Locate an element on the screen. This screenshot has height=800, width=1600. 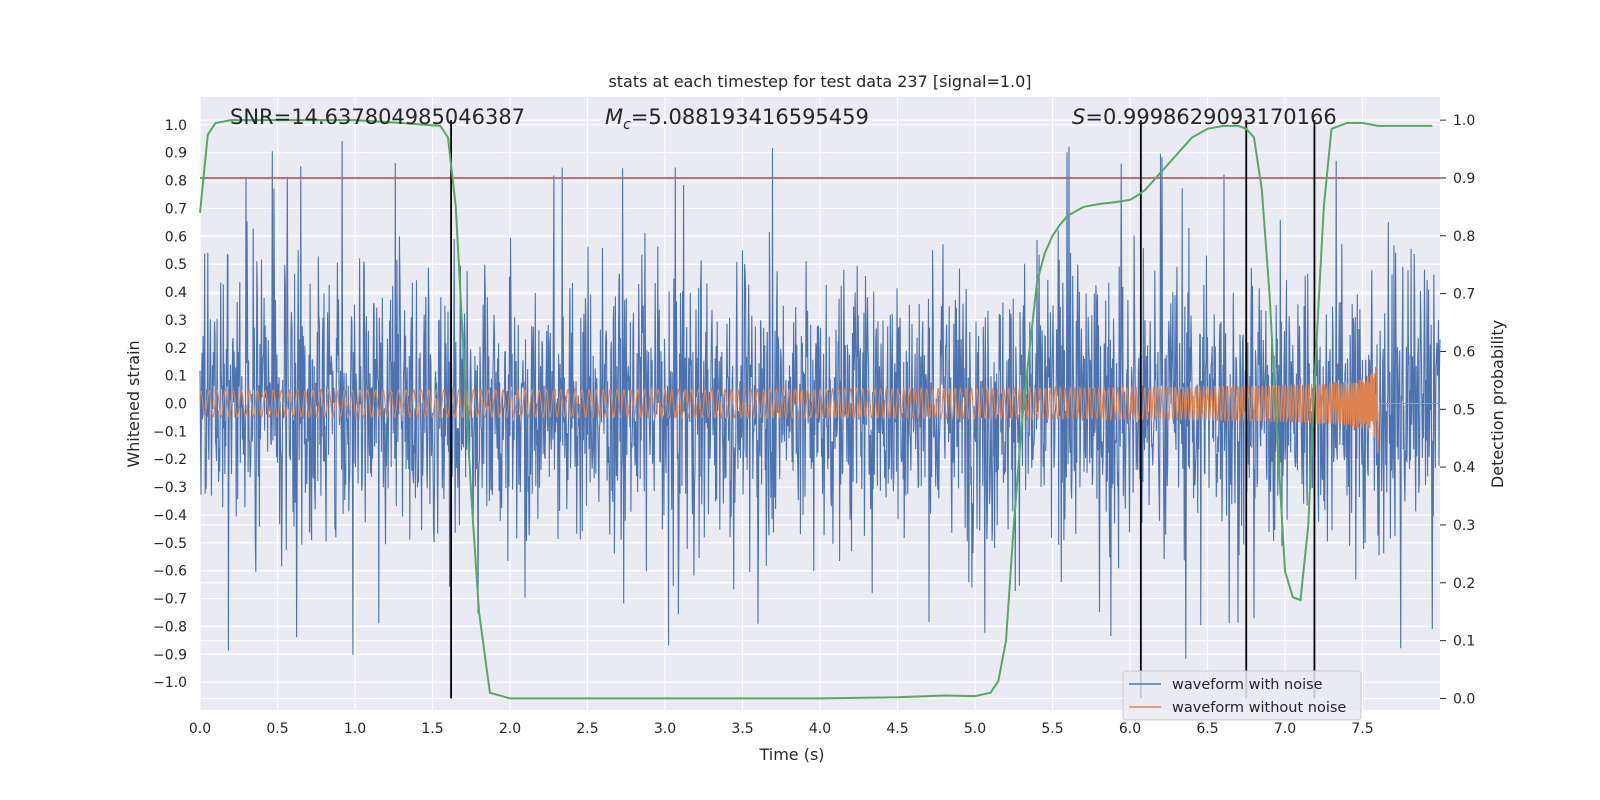
right-y-tick-label: 0.5 is located at coordinates (1464, 410).